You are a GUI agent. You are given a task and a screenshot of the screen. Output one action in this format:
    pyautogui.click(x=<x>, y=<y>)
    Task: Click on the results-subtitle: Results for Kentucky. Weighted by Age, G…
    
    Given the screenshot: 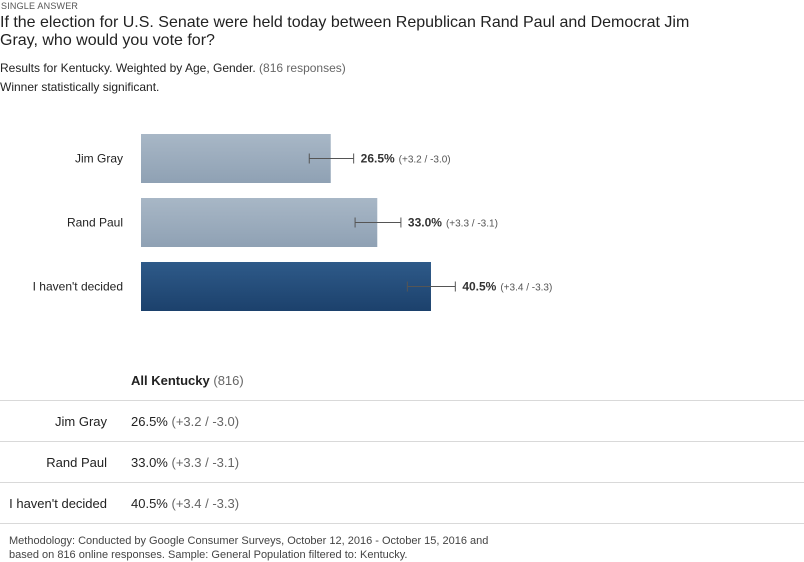 What is the action you would take?
    pyautogui.click(x=173, y=68)
    